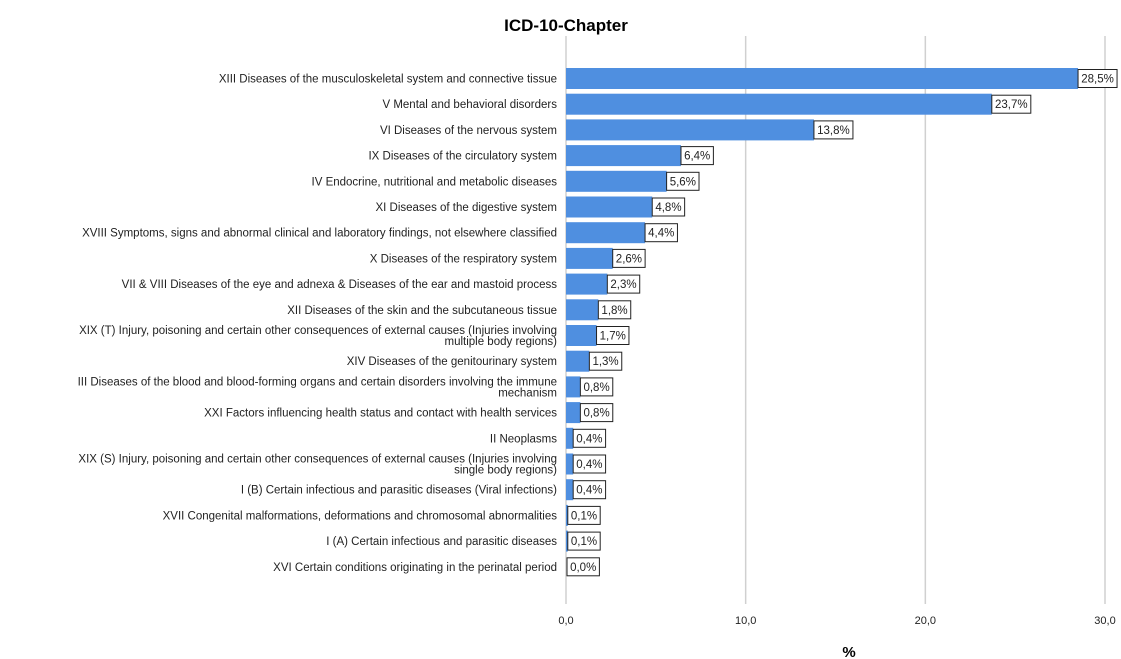  I want to click on data-label: 28,5%, so click(1097, 80).